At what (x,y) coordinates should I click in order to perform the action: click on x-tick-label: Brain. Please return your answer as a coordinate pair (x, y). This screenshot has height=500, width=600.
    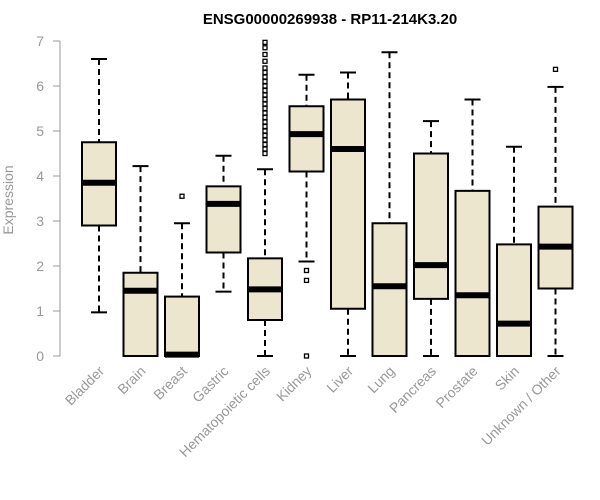
    Looking at the image, I should click on (131, 380).